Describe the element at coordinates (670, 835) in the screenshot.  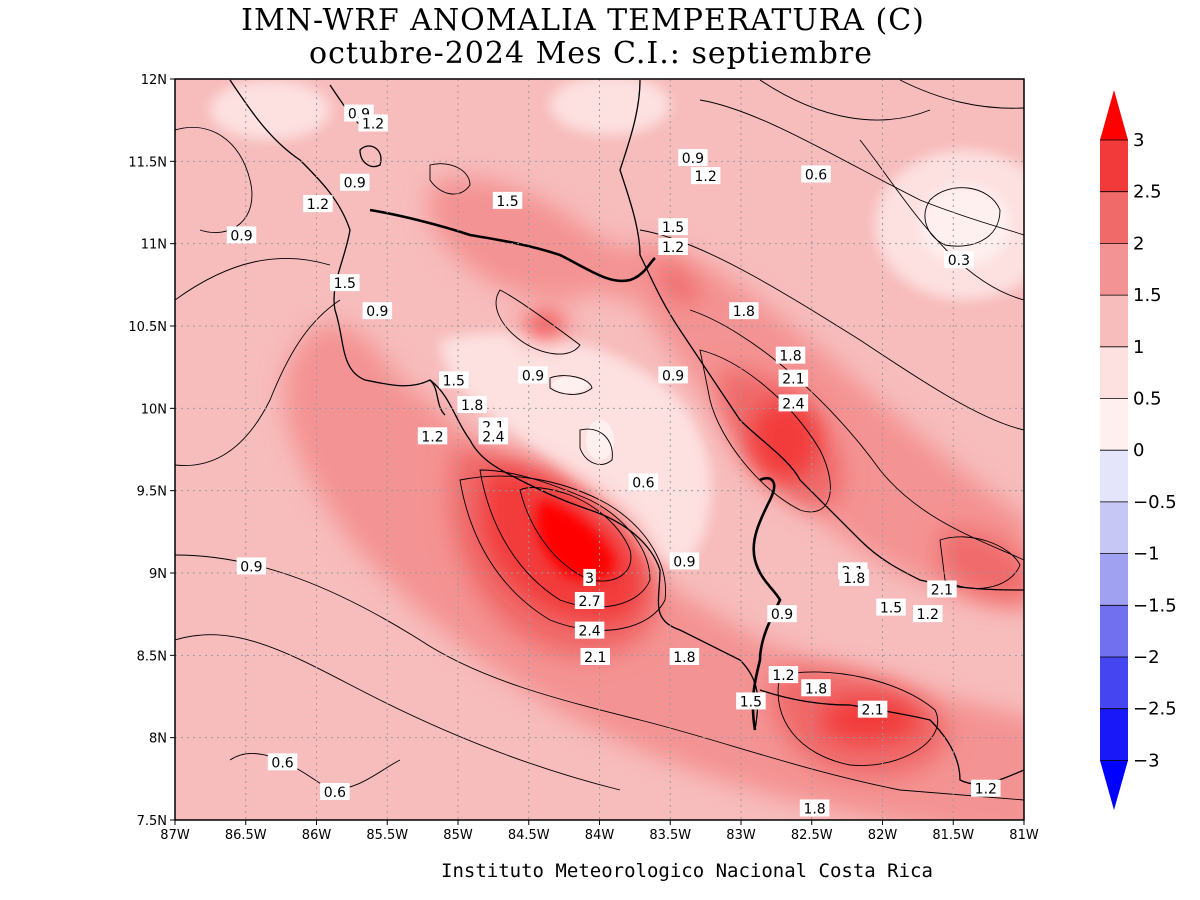
I see `x-tick-label: 83.5W` at that location.